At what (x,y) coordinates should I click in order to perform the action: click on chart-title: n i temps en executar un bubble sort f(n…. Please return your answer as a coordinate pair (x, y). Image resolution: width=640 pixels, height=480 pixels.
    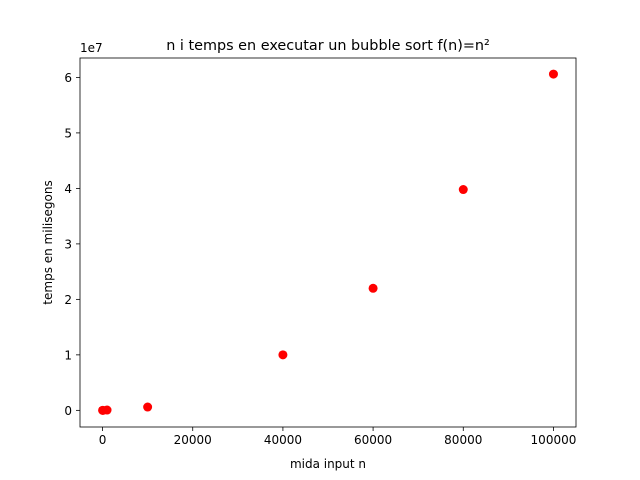
    Looking at the image, I should click on (328, 46).